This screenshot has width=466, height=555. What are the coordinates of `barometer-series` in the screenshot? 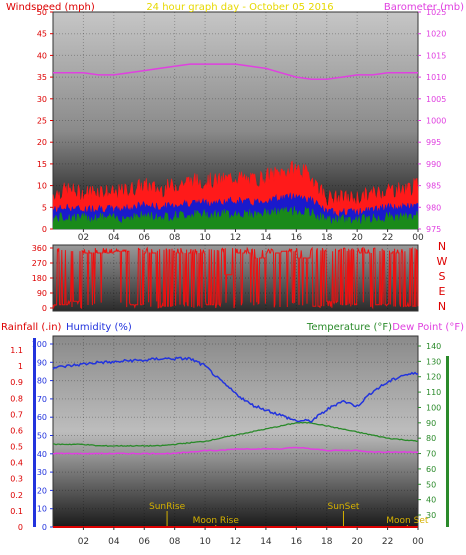 It's located at (235, 72).